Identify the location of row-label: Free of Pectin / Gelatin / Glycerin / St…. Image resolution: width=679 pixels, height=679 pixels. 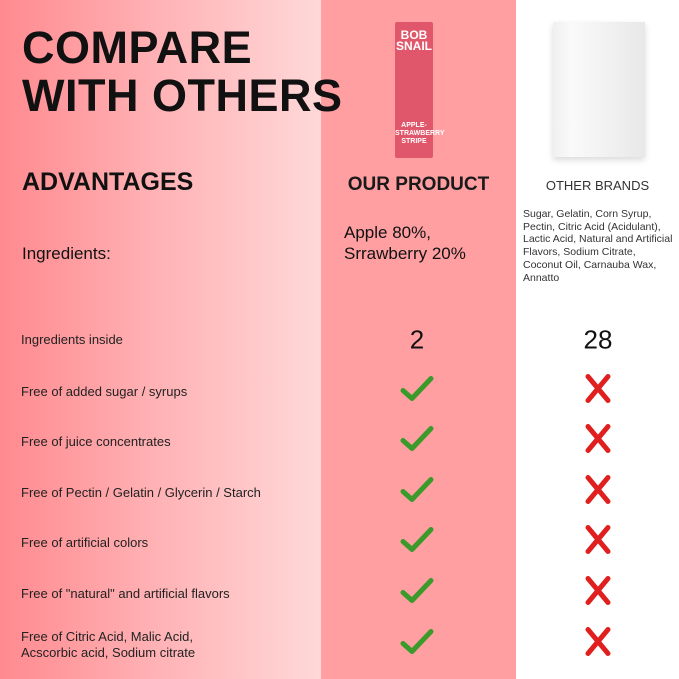
(141, 492).